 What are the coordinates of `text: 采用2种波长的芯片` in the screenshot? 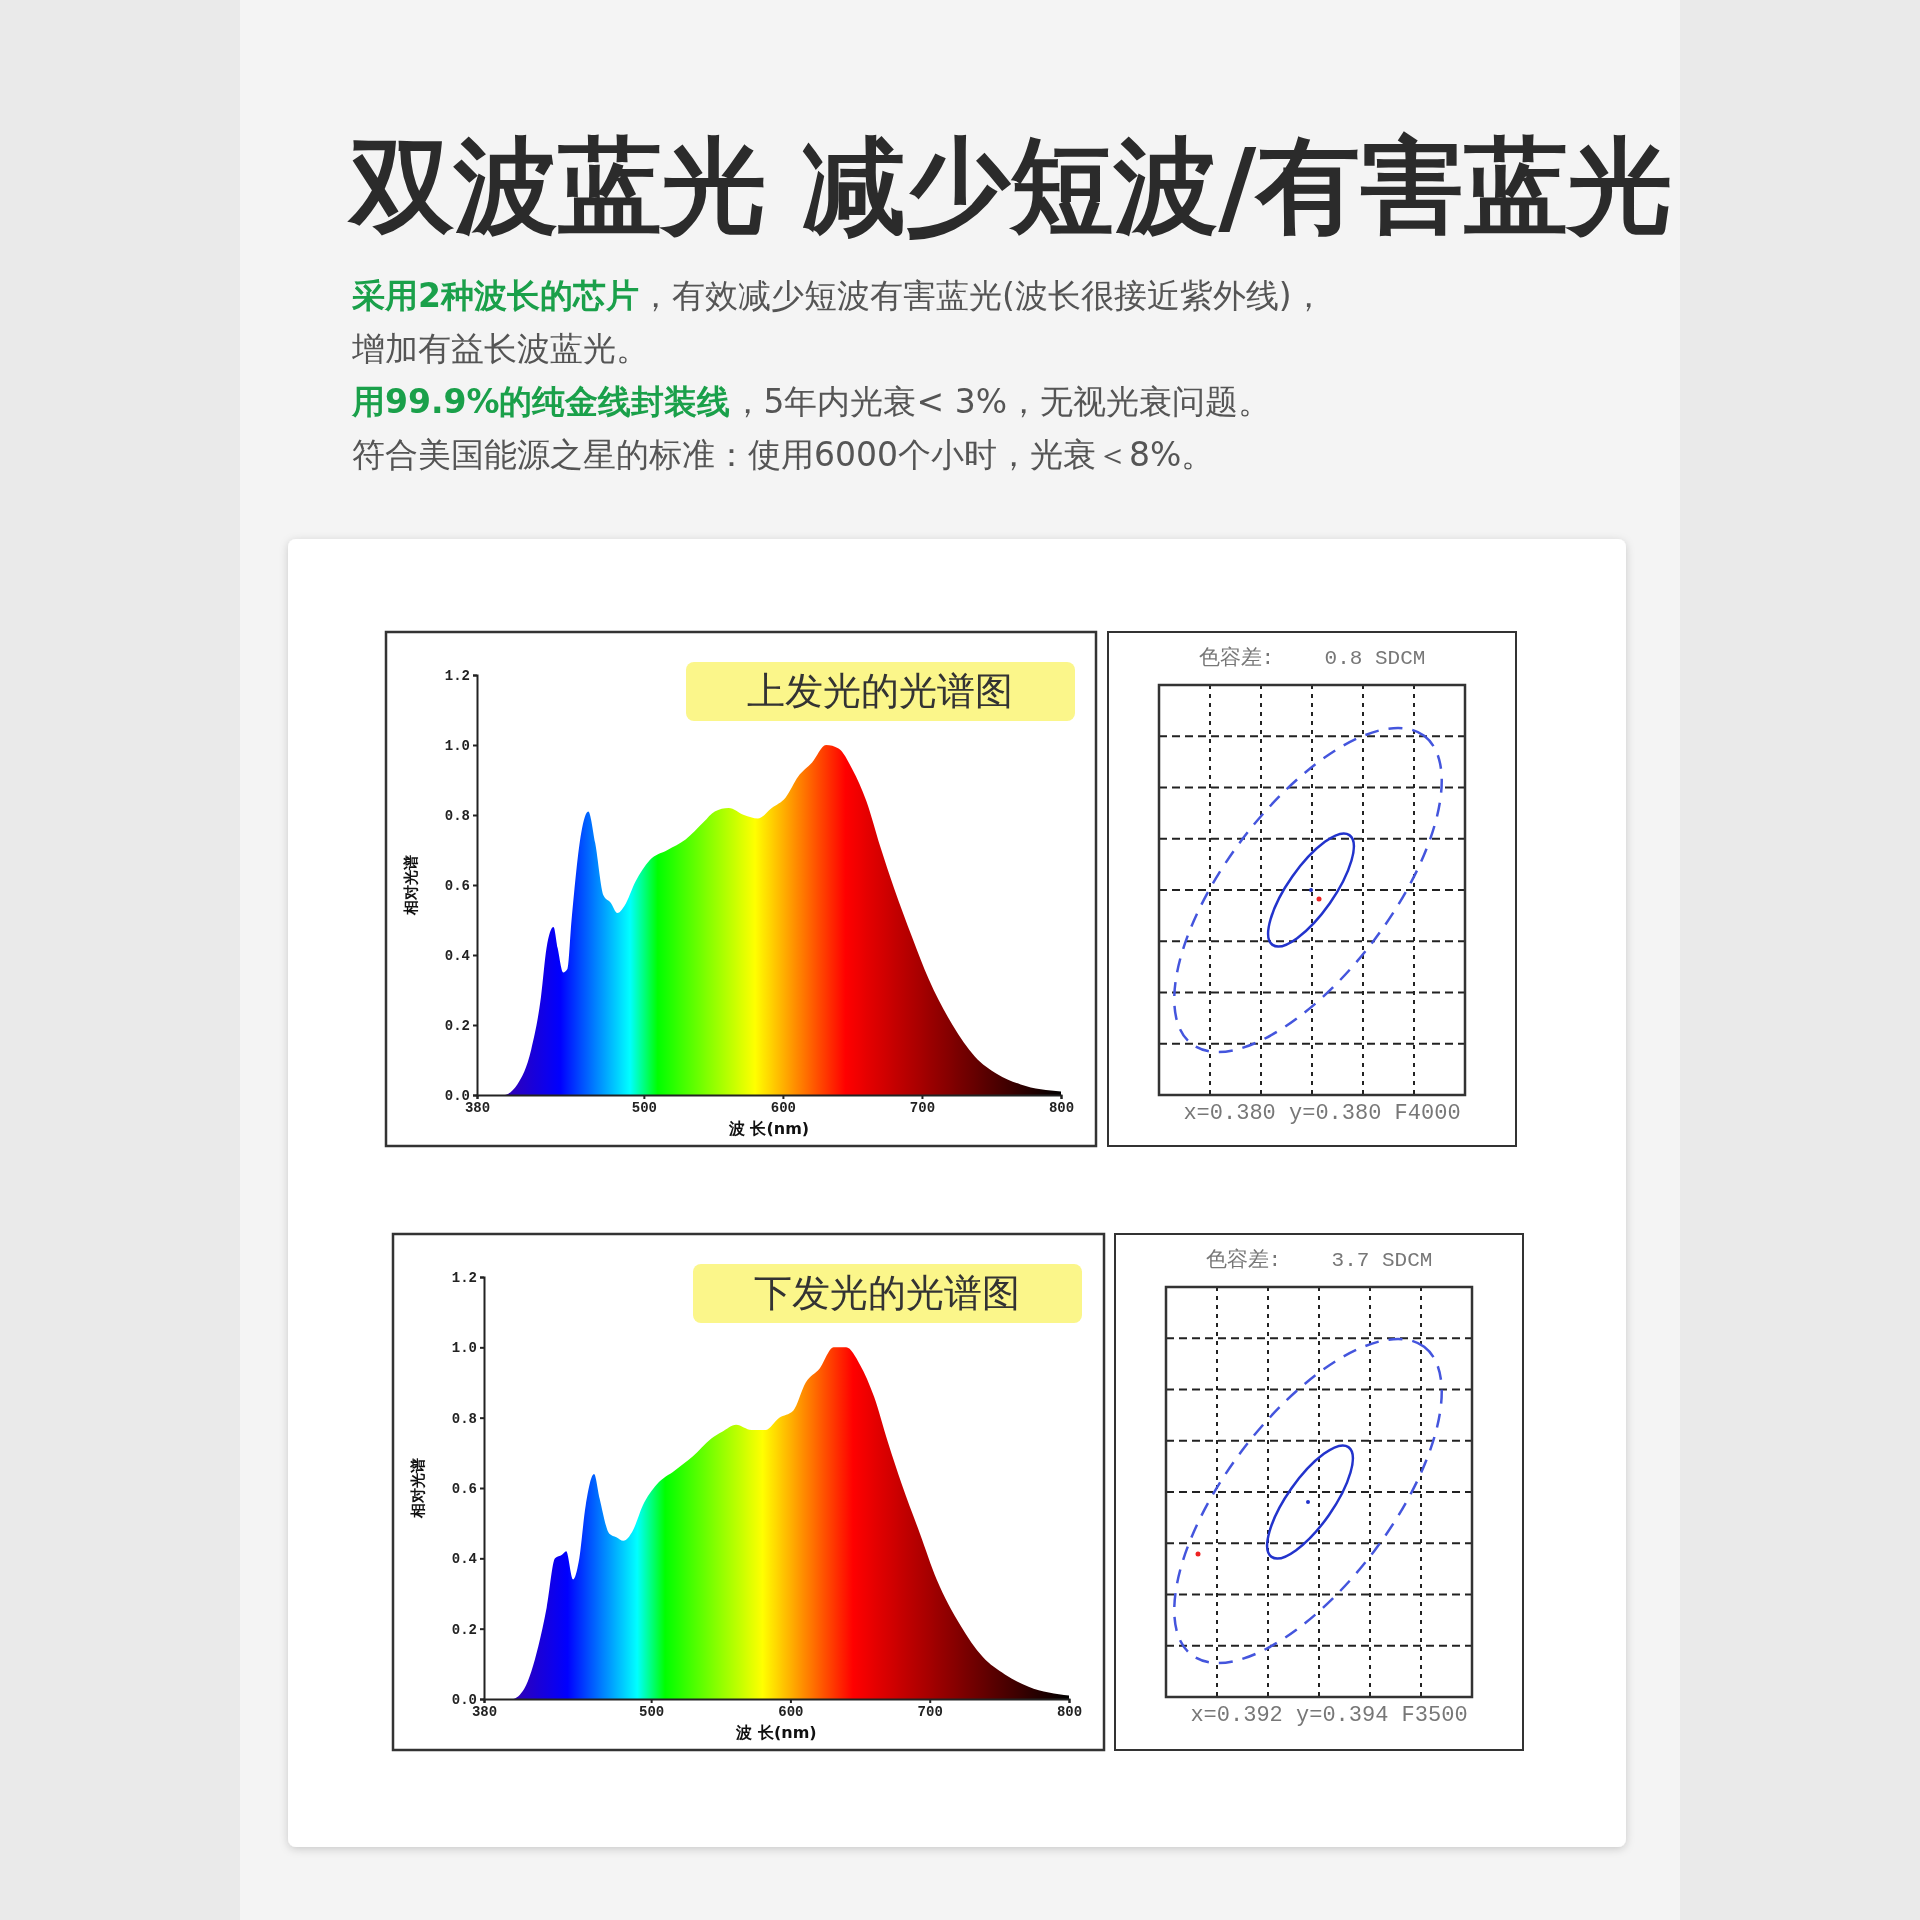 It's located at (495, 295).